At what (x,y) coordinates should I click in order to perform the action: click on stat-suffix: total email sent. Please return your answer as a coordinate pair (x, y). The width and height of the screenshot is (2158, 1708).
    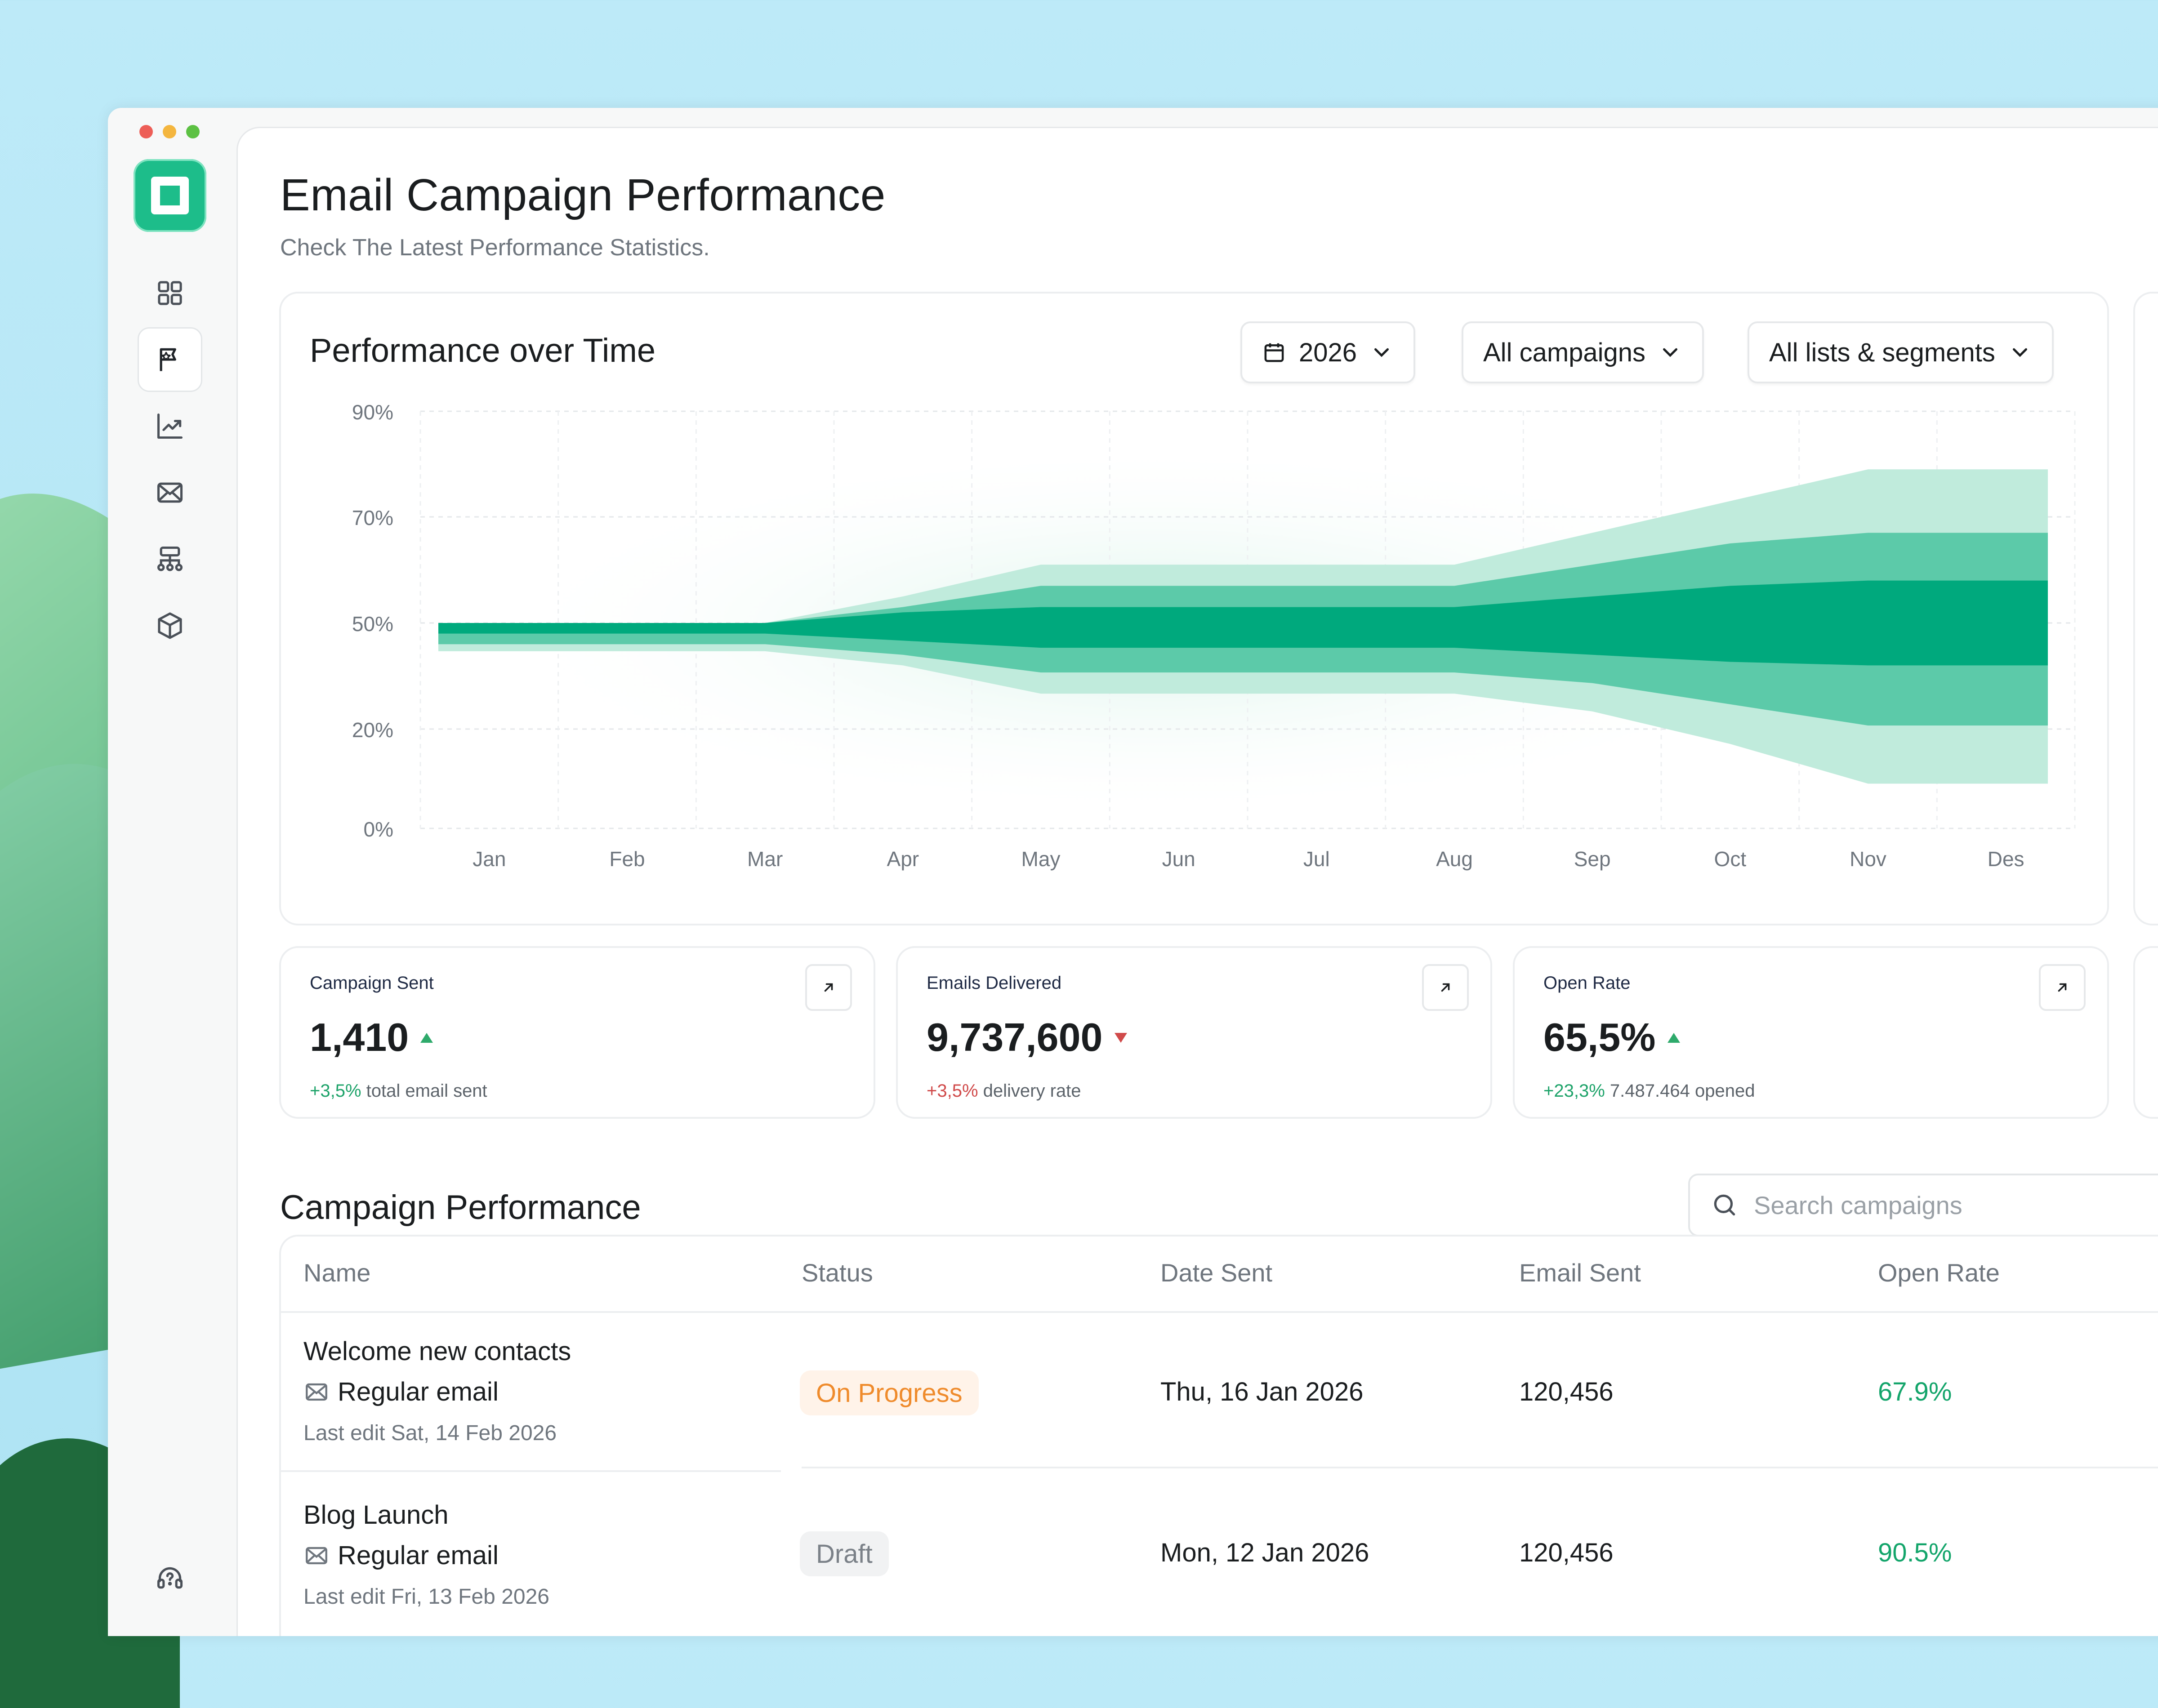
    Looking at the image, I should click on (424, 1091).